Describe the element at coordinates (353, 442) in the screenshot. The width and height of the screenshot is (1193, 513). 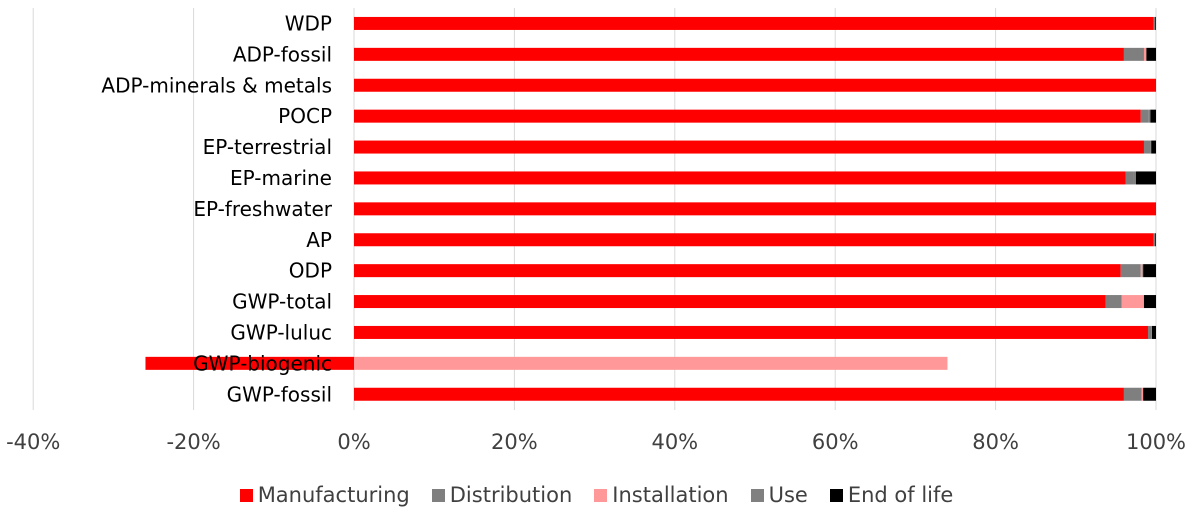
I see `x-tick-label: 0%` at that location.